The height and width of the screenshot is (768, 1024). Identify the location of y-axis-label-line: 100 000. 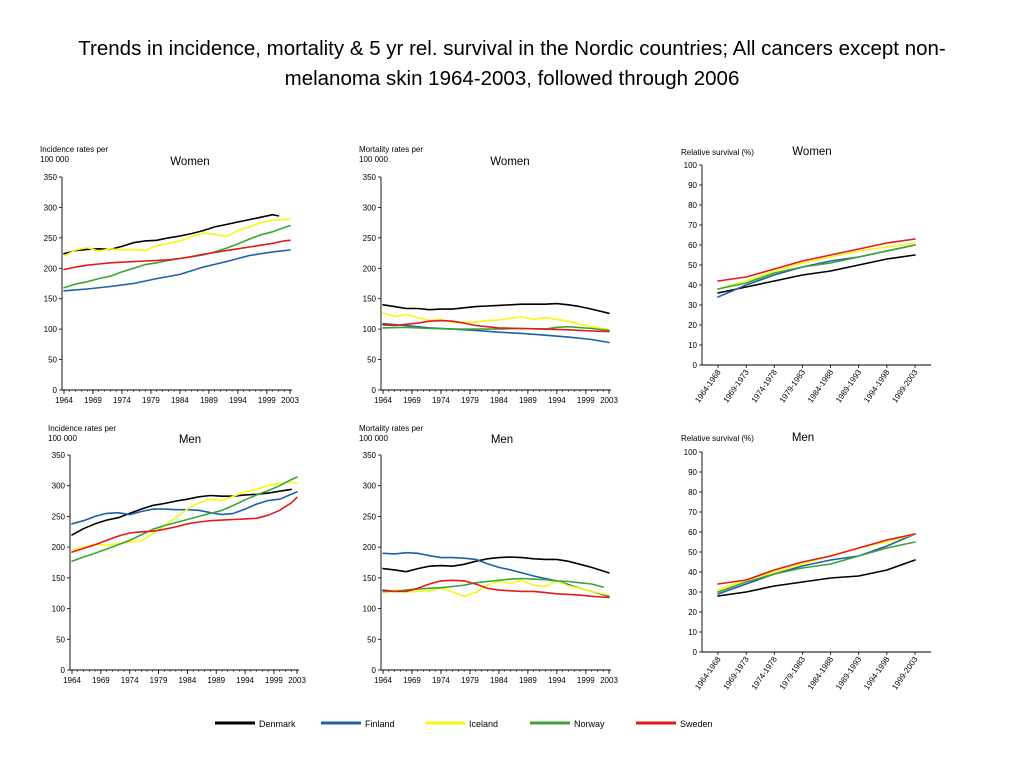
(373, 159).